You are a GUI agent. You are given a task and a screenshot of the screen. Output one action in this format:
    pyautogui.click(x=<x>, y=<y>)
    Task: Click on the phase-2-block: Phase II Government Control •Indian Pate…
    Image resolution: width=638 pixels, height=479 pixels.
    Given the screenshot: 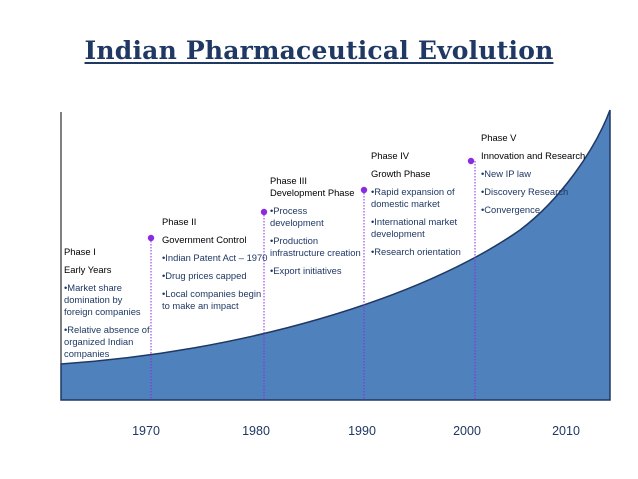 What is the action you would take?
    pyautogui.click(x=215, y=264)
    